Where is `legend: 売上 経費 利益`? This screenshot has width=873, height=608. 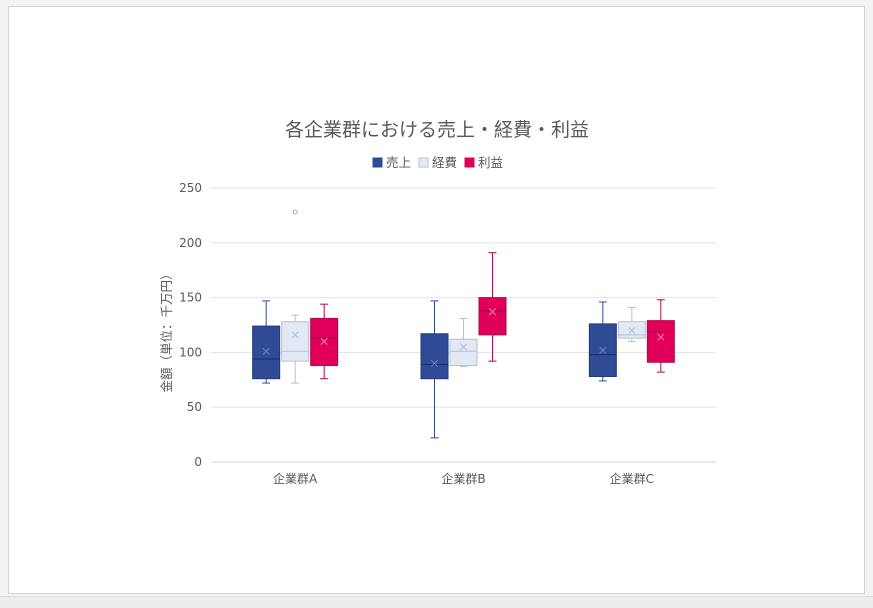 legend: 売上 経費 利益 is located at coordinates (437, 162).